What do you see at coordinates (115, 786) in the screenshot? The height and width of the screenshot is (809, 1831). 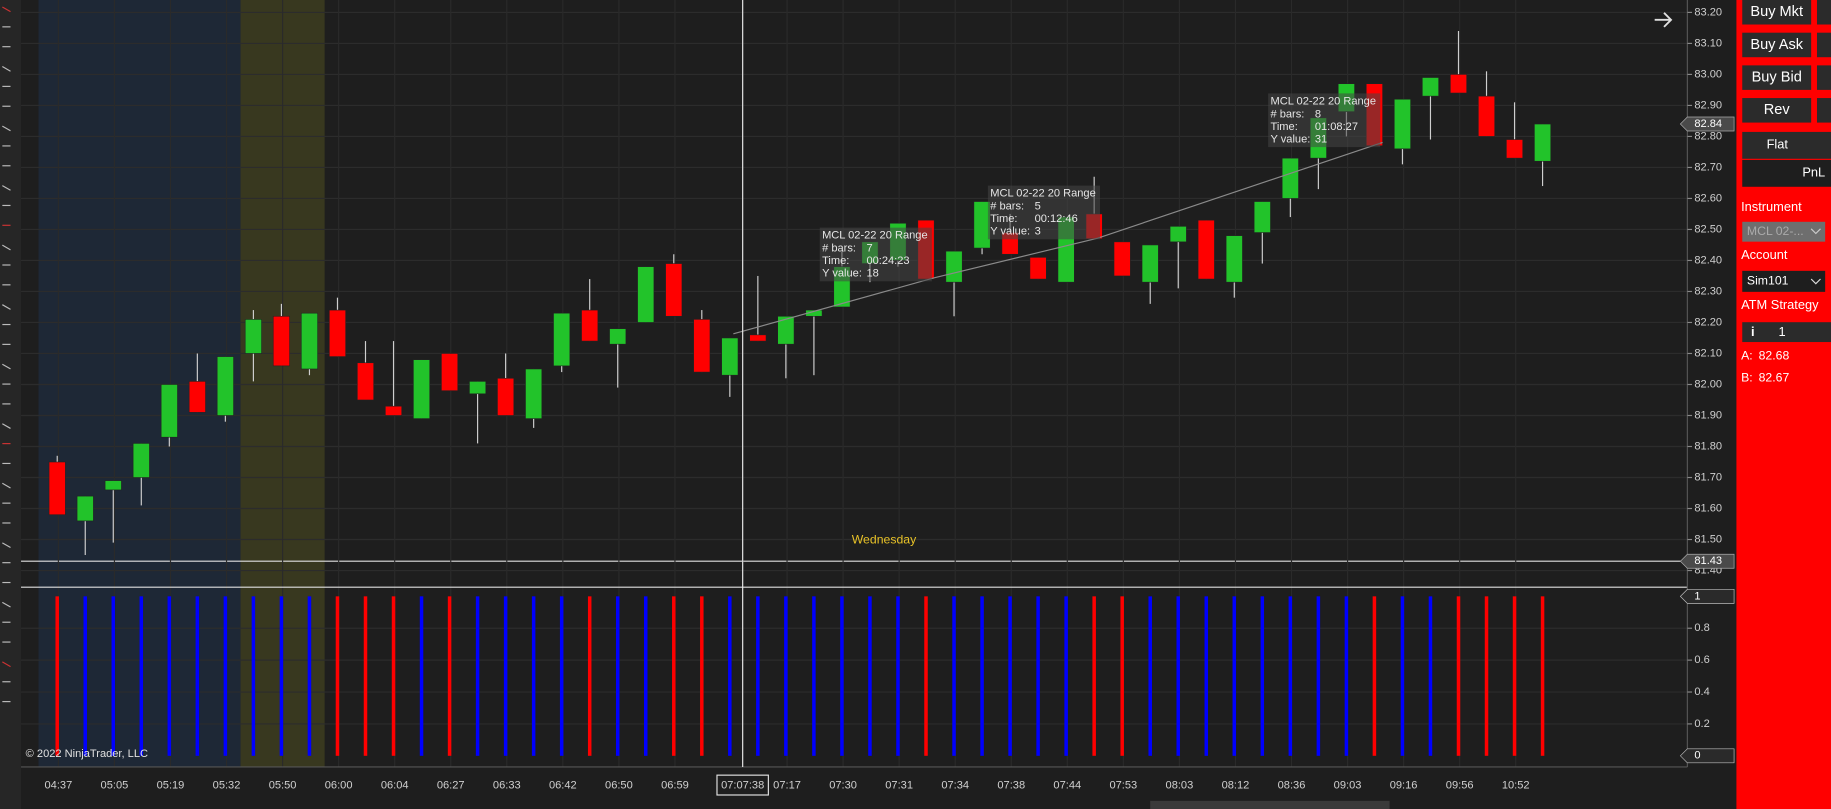 I see `x-tick-label: 05:05` at bounding box center [115, 786].